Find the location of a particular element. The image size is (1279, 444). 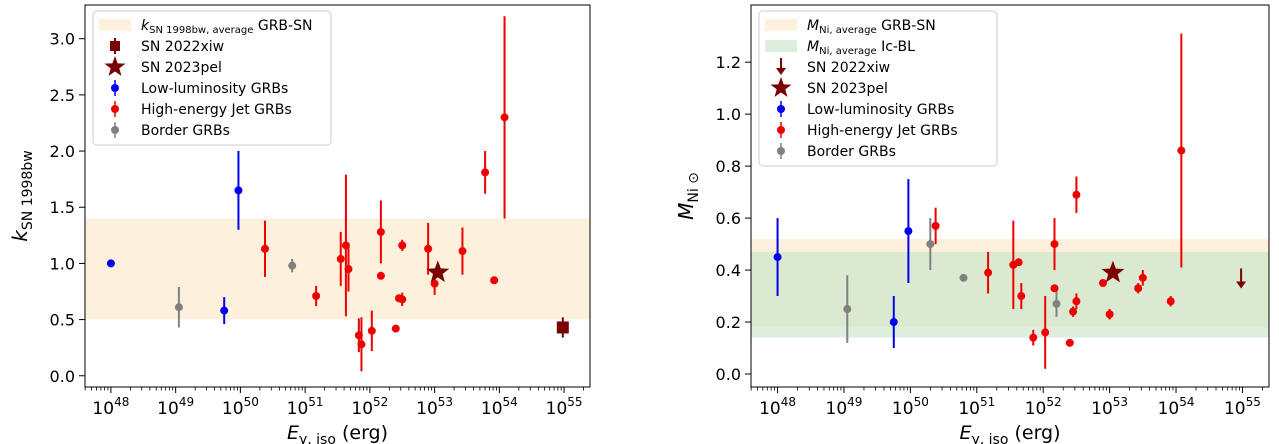

y-axis-label: MNi ⊙ is located at coordinates (688, 196).